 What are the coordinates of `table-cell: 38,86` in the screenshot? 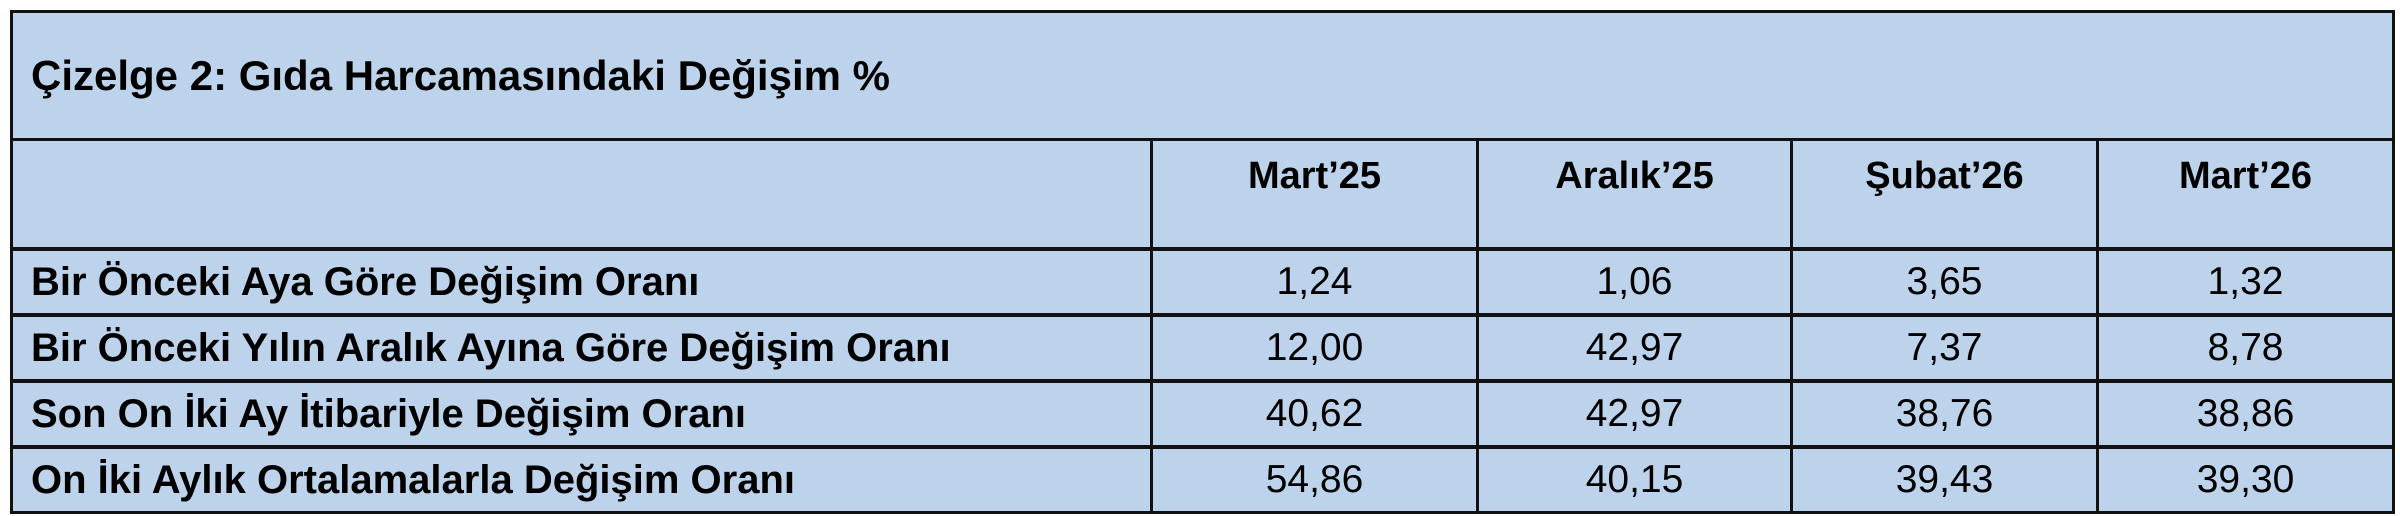 It's located at (2245, 414).